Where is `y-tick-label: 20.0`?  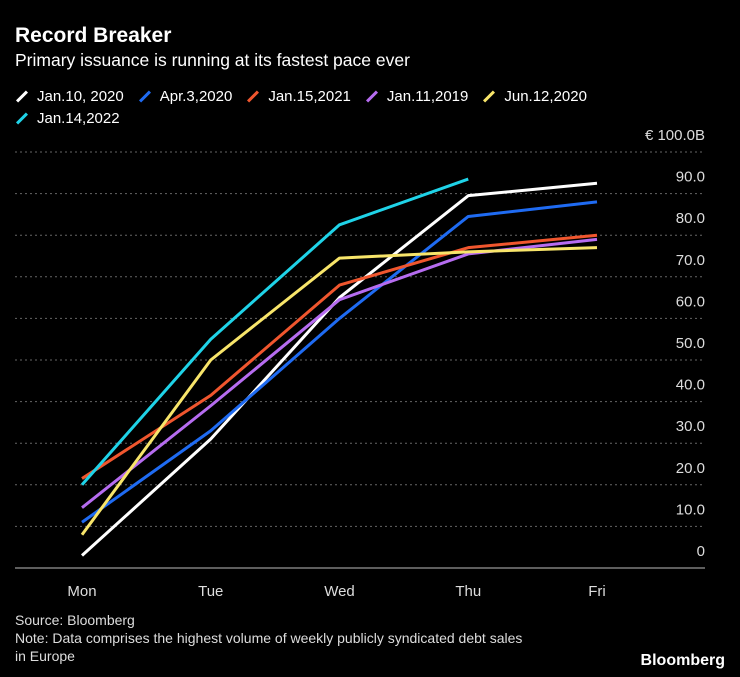
y-tick-label: 20.0 is located at coordinates (690, 468).